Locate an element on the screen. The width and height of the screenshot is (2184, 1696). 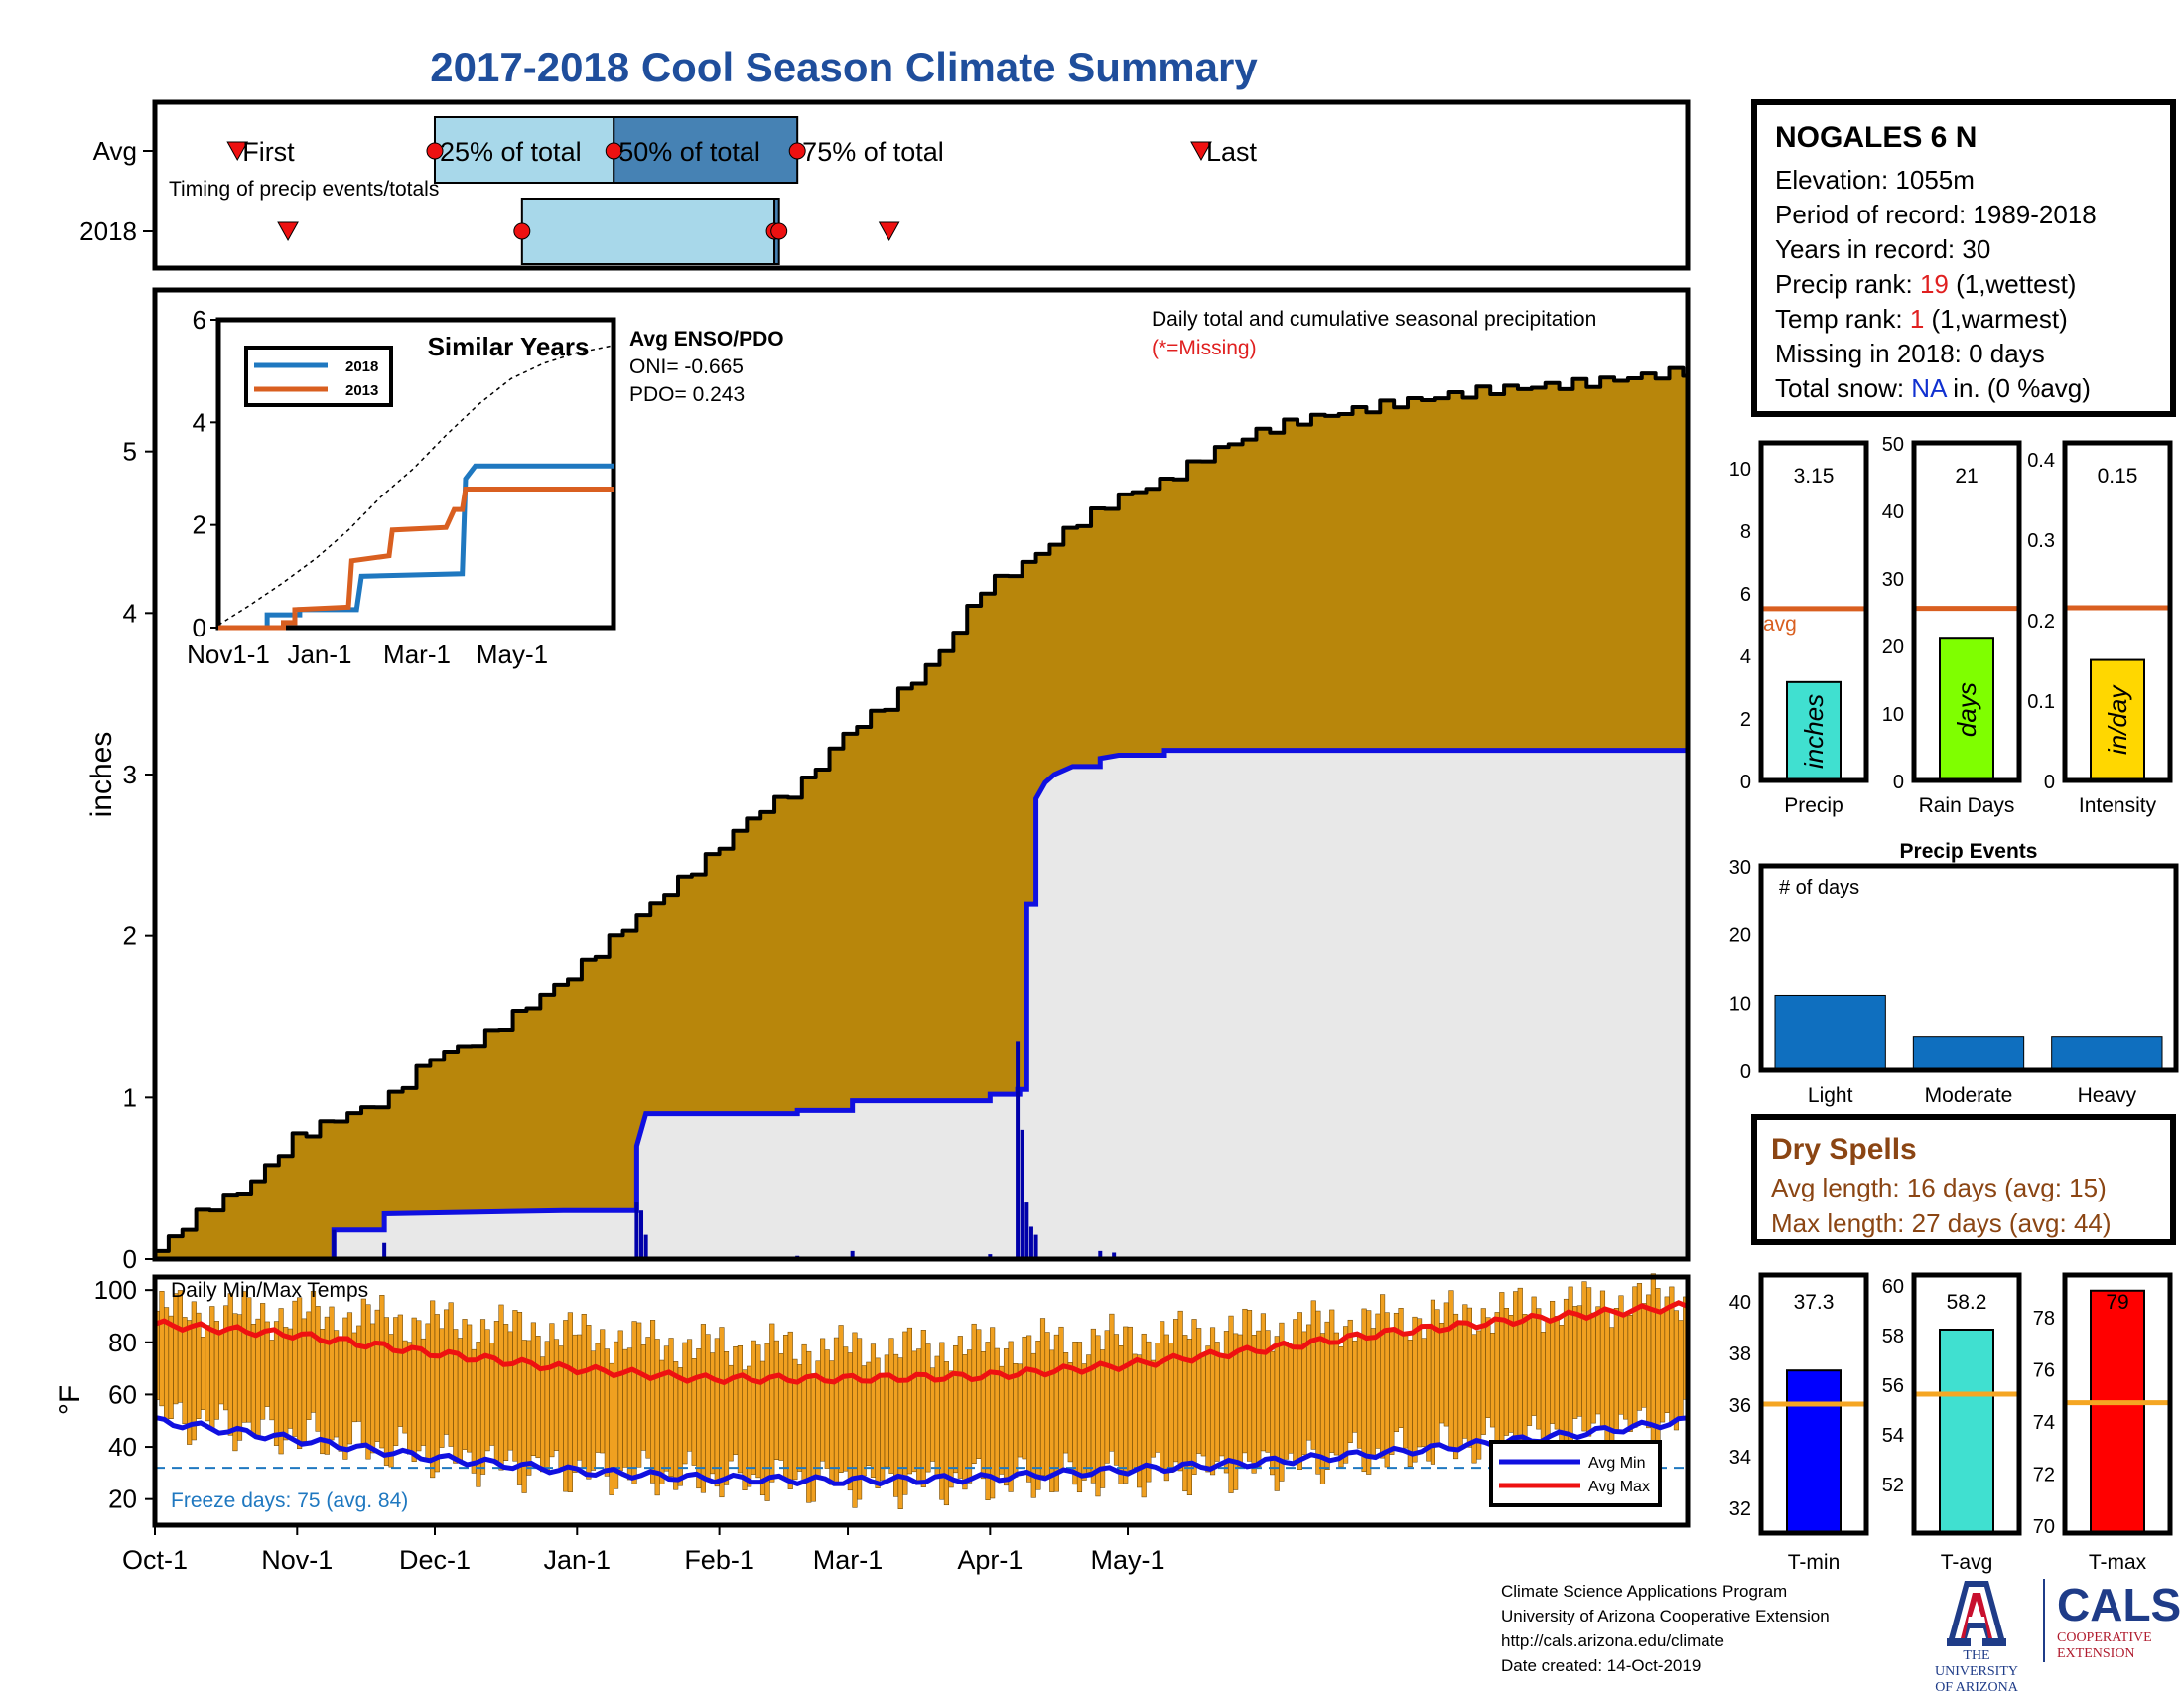
dry-spells-max: Max length: 27 days (avg: 44) is located at coordinates (1941, 1223).